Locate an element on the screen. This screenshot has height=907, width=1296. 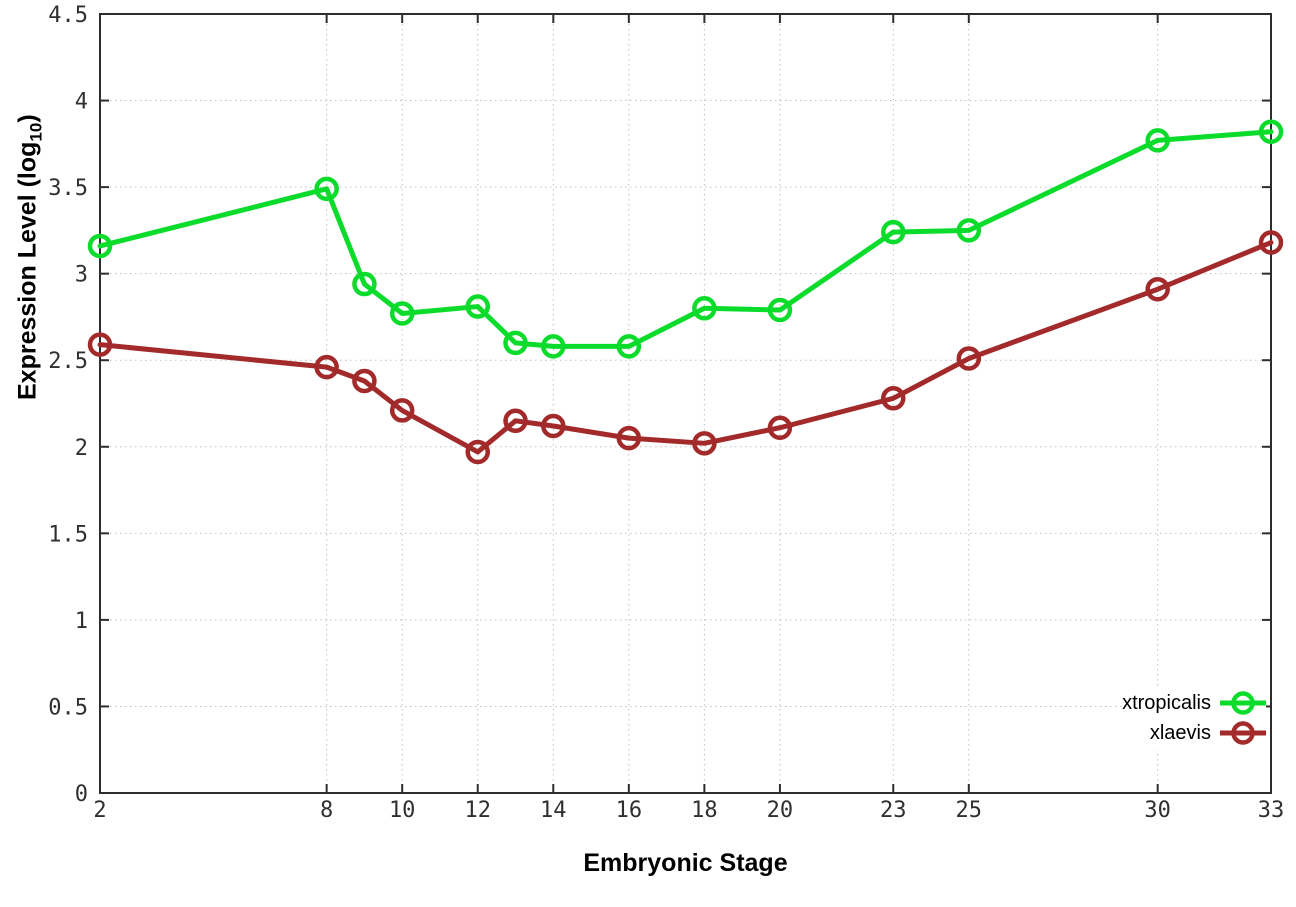
y-tick-label: 1 is located at coordinates (81, 621).